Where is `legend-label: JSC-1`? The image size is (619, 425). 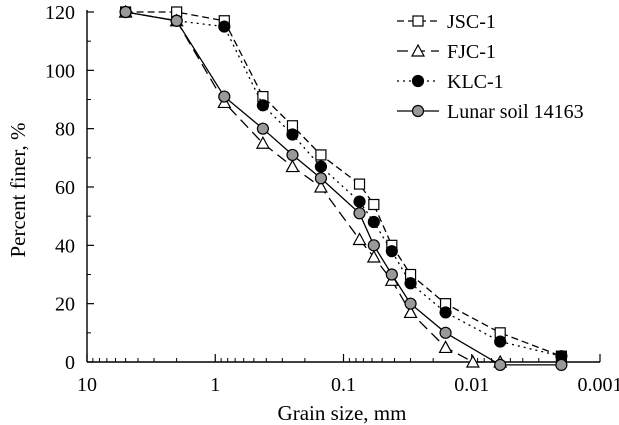
legend-label: JSC-1 is located at coordinates (471, 22).